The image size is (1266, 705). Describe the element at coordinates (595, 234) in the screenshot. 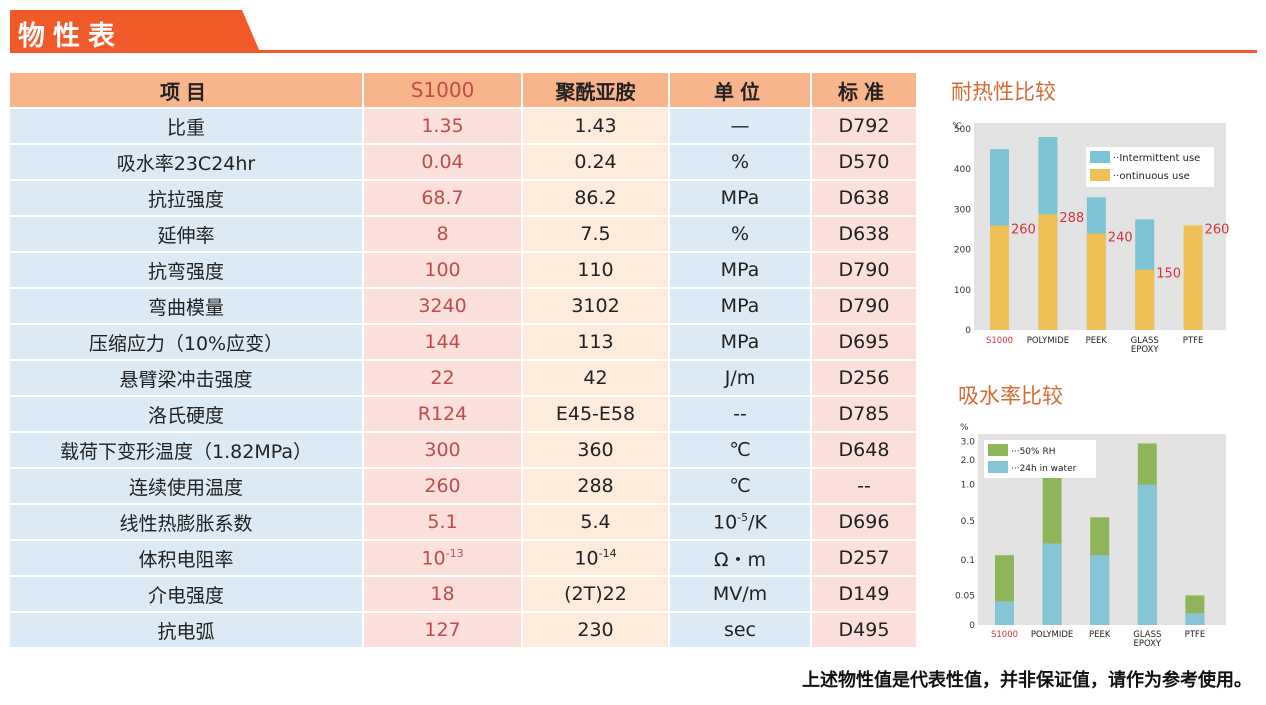

I see `cell-polyimide: 7.5` at that location.